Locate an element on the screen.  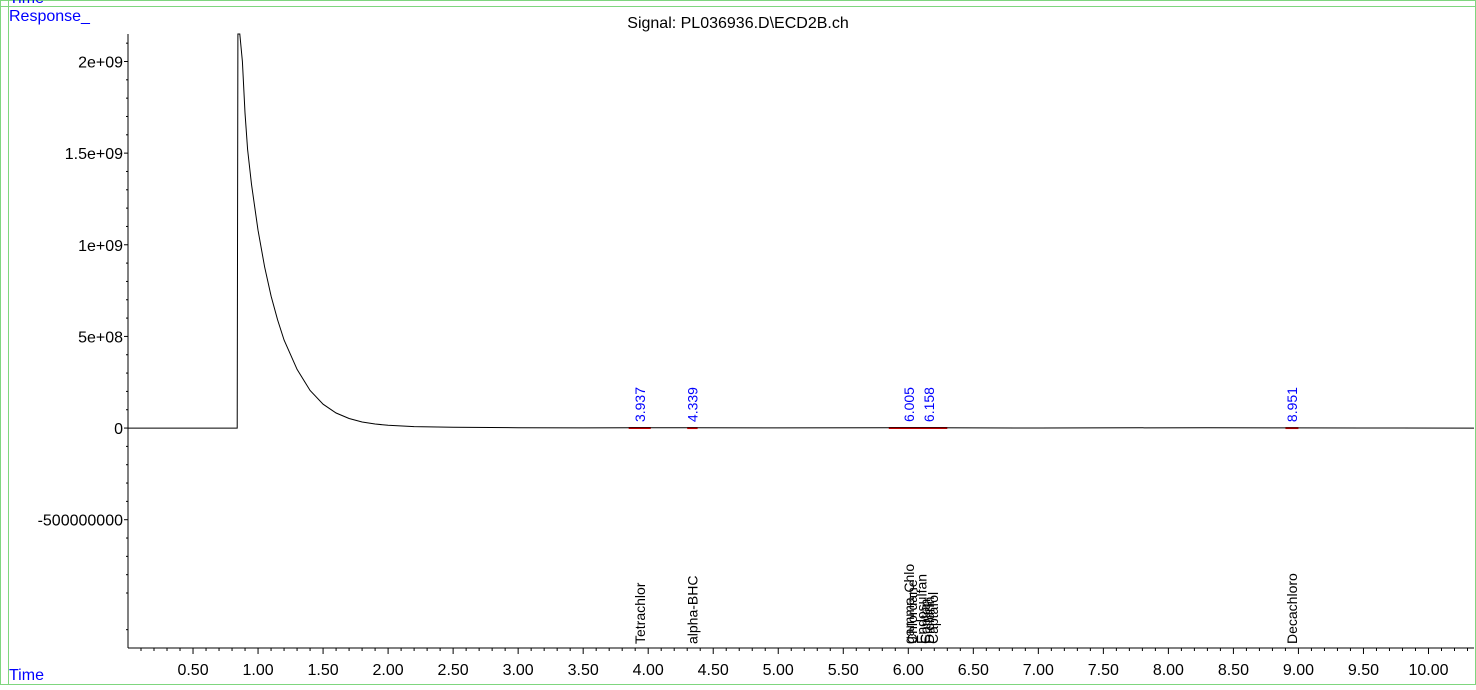
x-tick-label: 5.00 is located at coordinates (778, 670).